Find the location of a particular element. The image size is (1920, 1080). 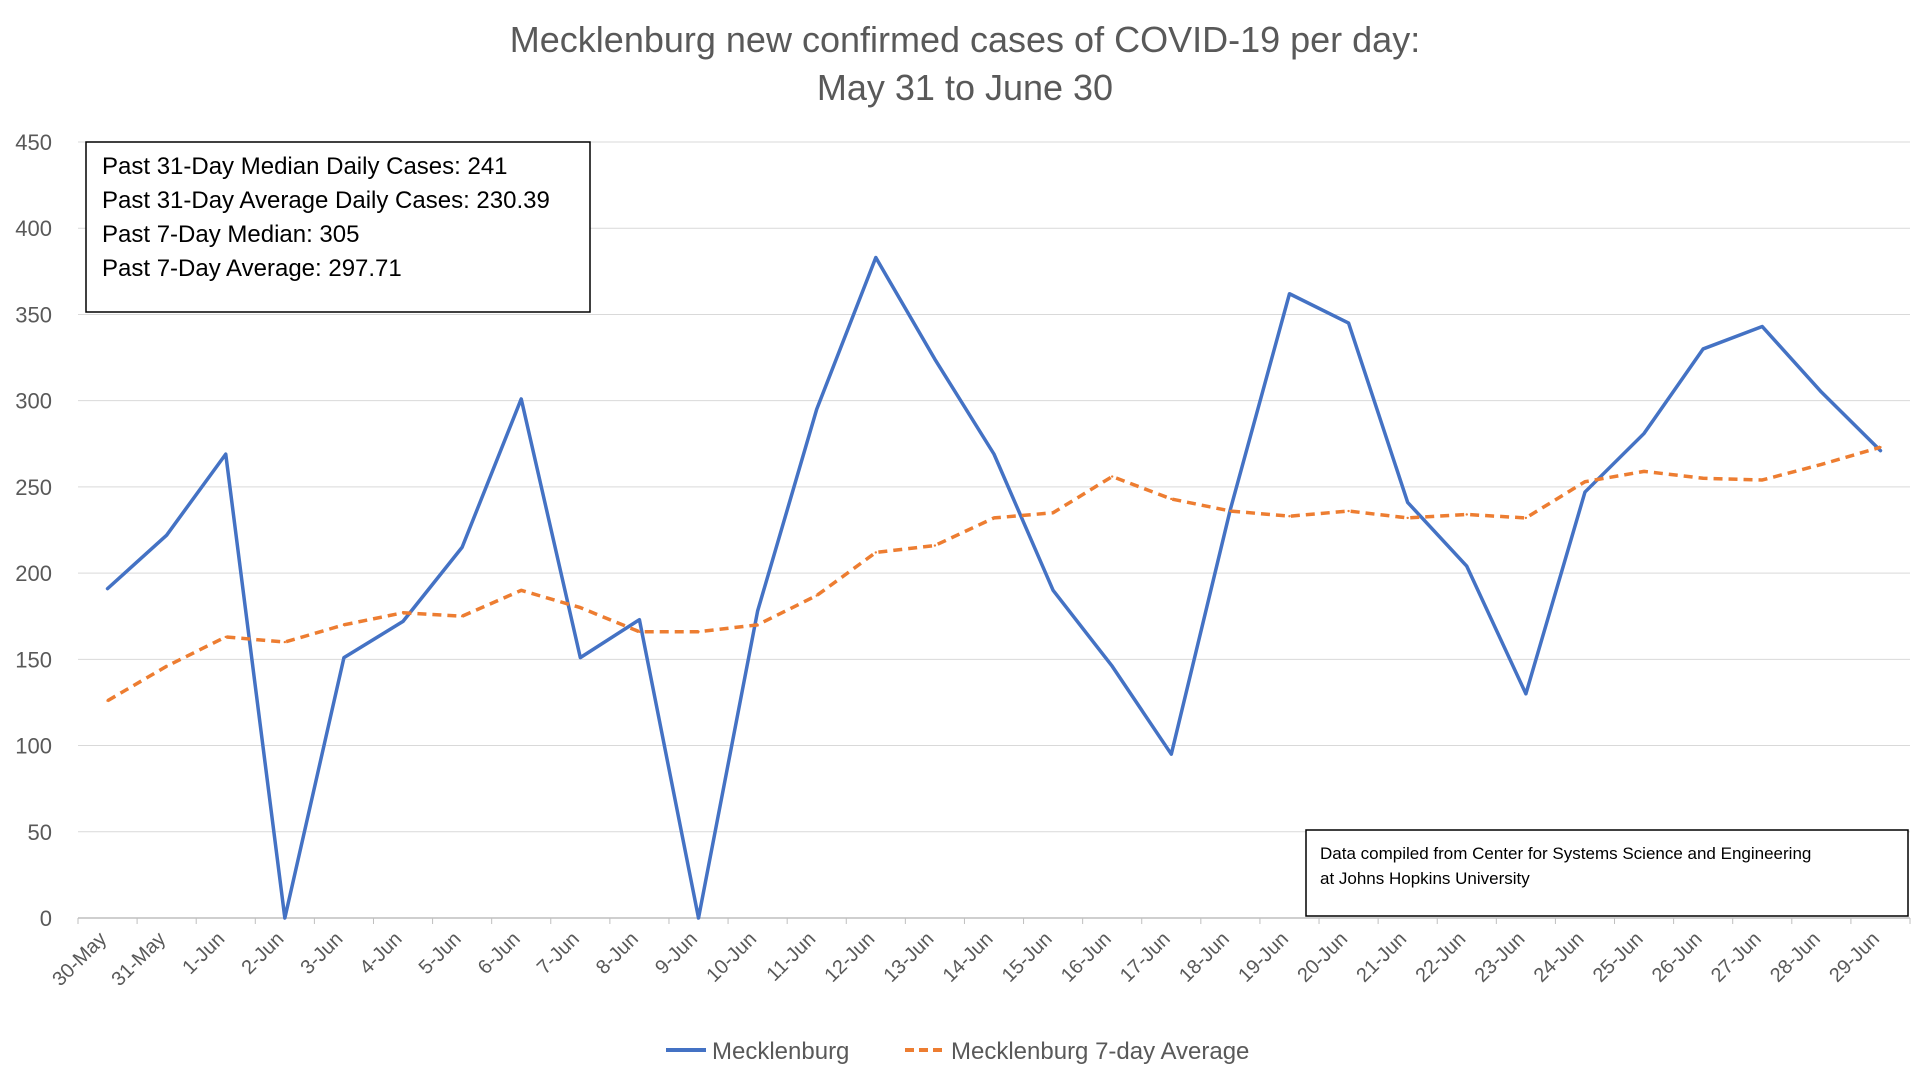

x-tick-label: 13-Jun is located at coordinates (909, 957).